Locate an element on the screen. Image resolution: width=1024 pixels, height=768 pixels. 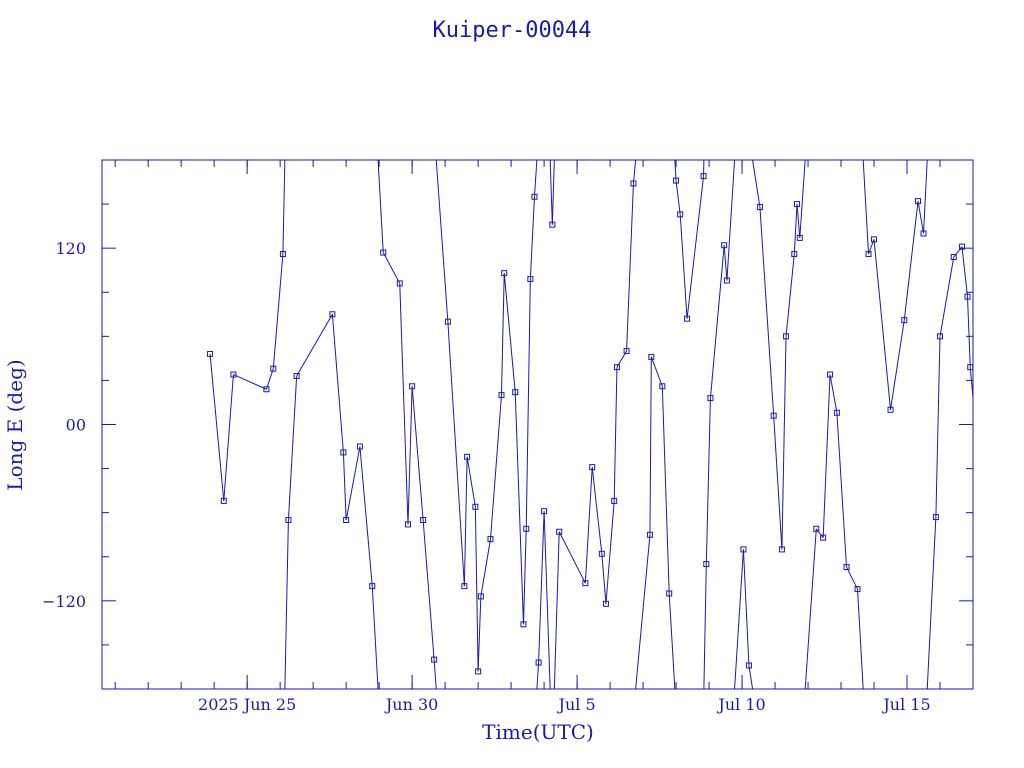
y-tick-label: 00 is located at coordinates (76, 425).